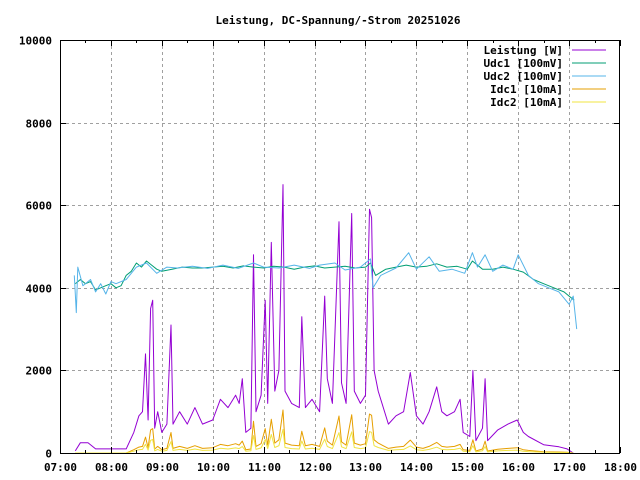 This screenshot has width=640, height=480. Describe the element at coordinates (264, 467) in the screenshot. I see `x-tick-label: 11:00` at that location.